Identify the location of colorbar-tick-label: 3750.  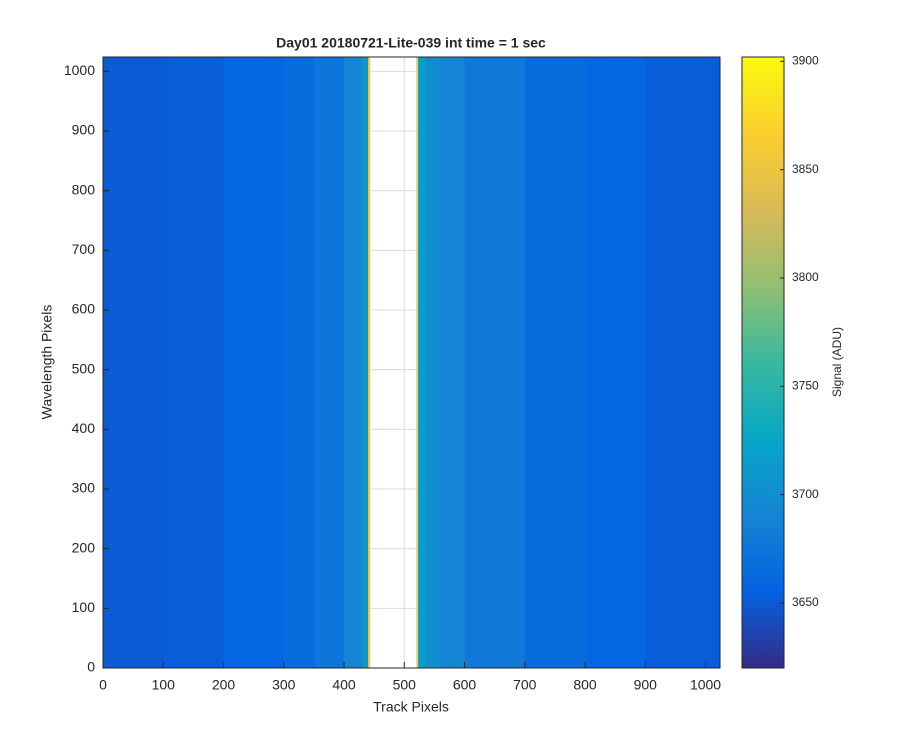
(805, 386).